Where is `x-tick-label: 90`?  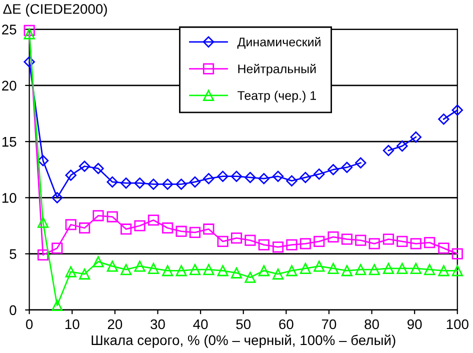 x-tick-label: 90 is located at coordinates (415, 324).